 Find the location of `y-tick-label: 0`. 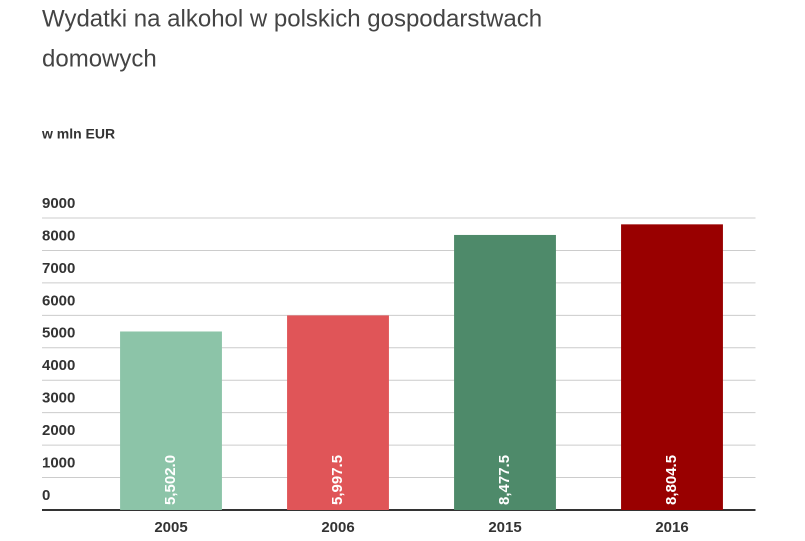

y-tick-label: 0 is located at coordinates (46, 495).